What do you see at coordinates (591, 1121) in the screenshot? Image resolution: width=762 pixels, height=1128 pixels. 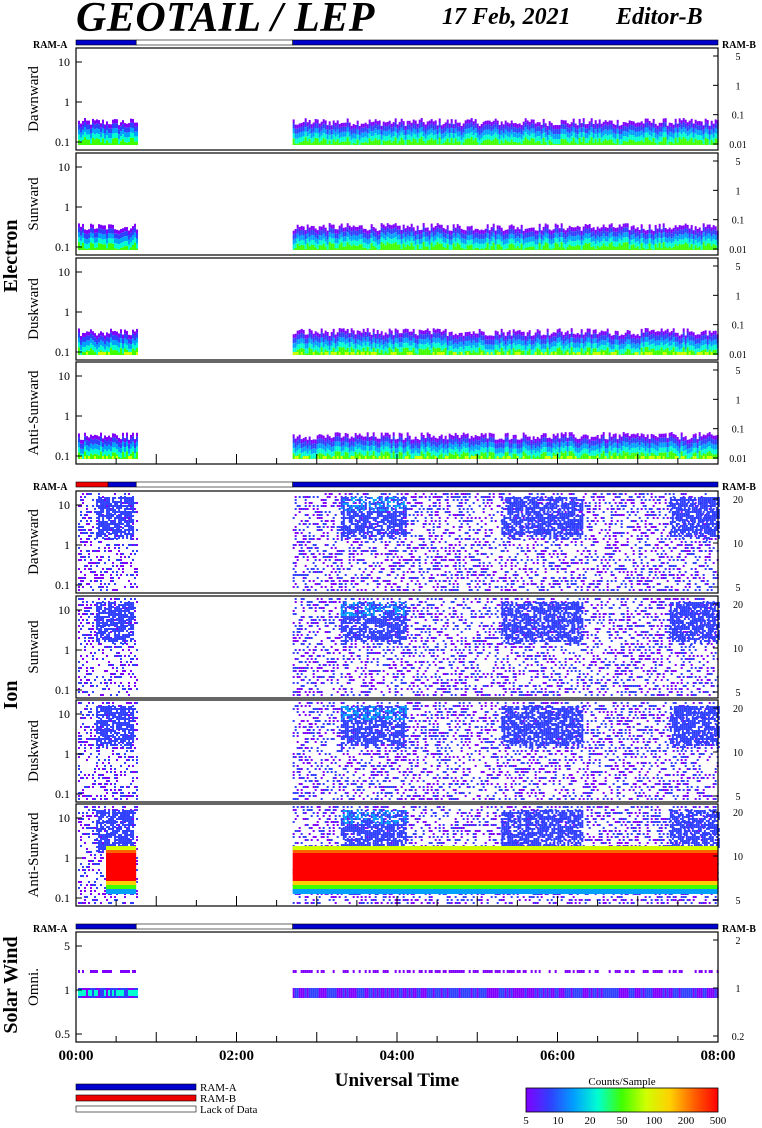 I see `colorbar-tick-label: 20` at bounding box center [591, 1121].